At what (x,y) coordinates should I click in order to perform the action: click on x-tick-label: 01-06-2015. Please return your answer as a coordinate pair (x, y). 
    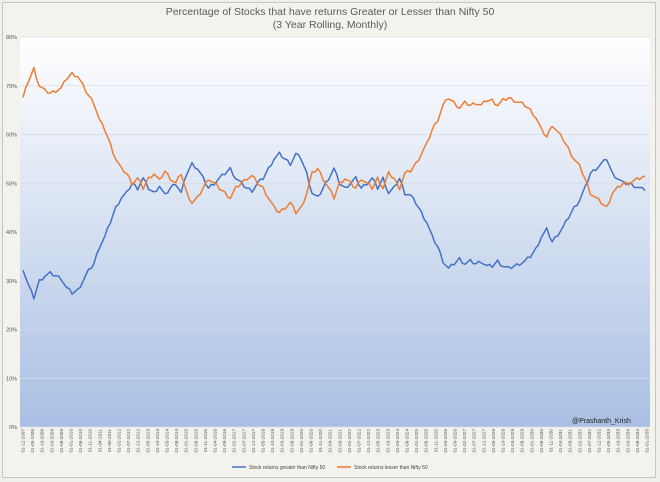
    Looking at the image, I should click on (195, 441).